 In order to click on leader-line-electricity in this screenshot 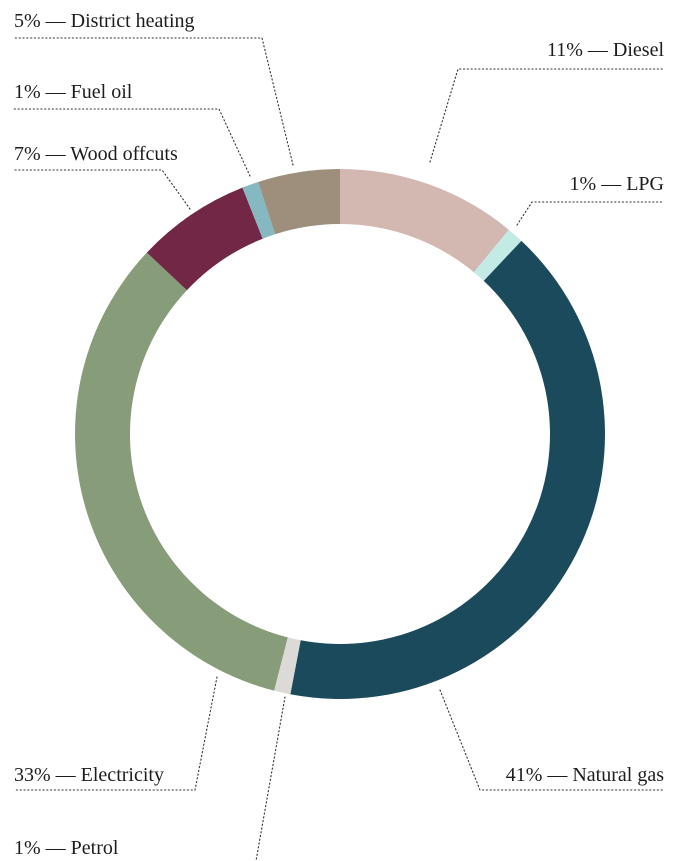, I will do `click(115, 733)`.